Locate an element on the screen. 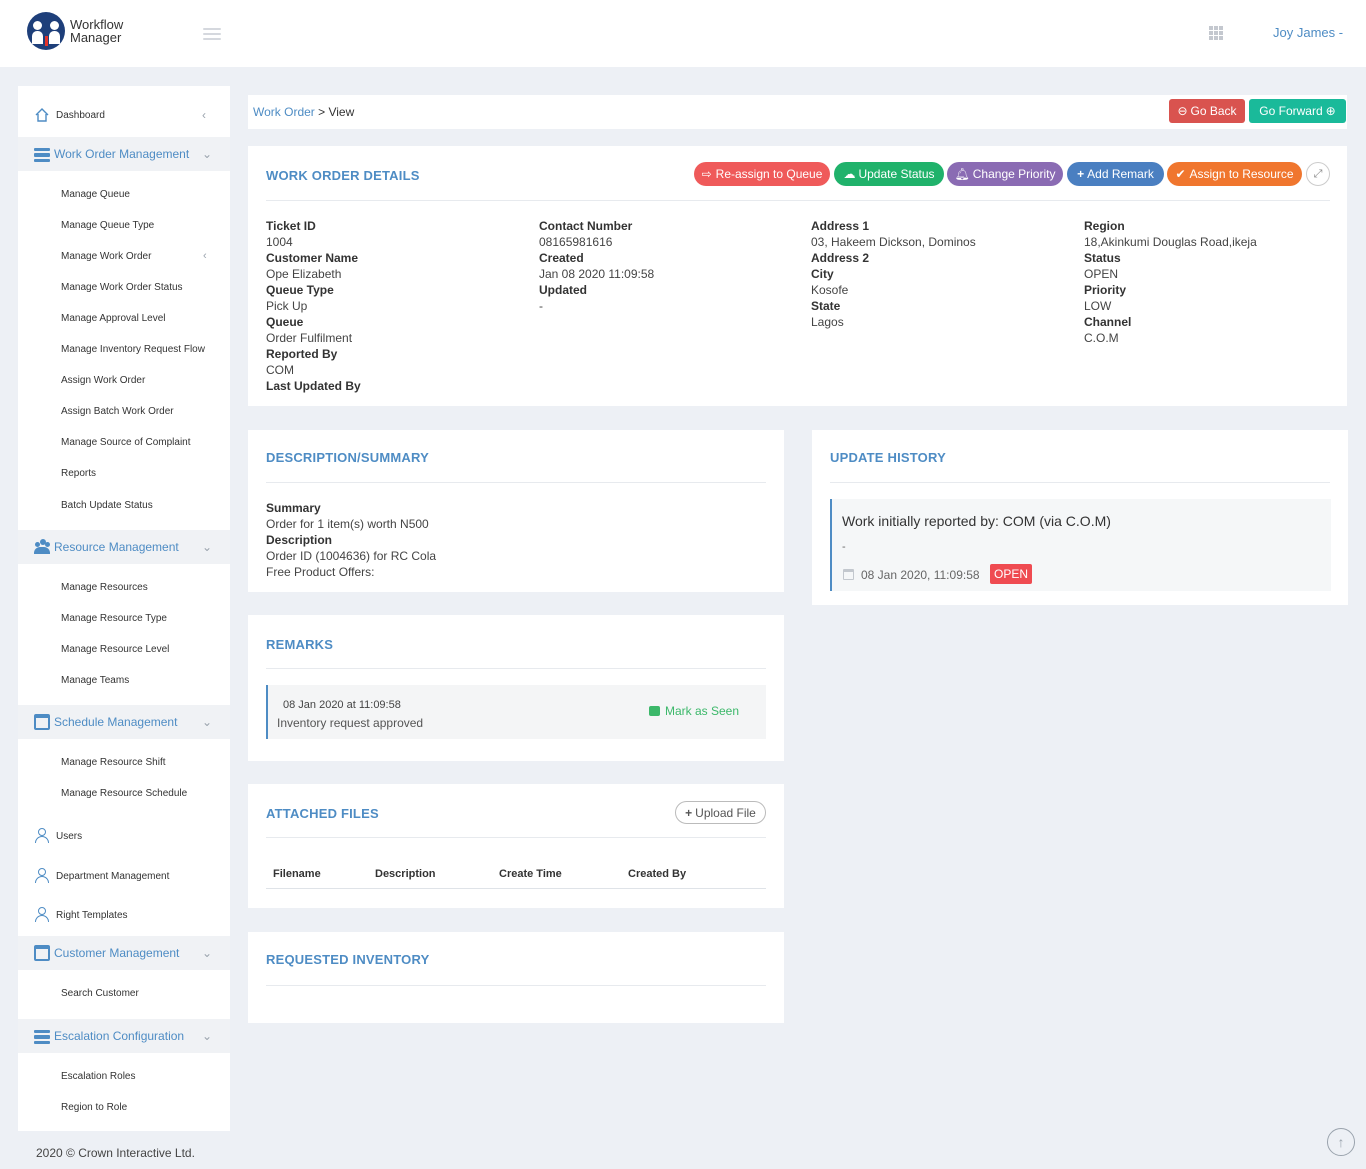 This screenshot has width=1366, height=1169. go-forward-button: Go Forward ⊕ is located at coordinates (1297, 111).